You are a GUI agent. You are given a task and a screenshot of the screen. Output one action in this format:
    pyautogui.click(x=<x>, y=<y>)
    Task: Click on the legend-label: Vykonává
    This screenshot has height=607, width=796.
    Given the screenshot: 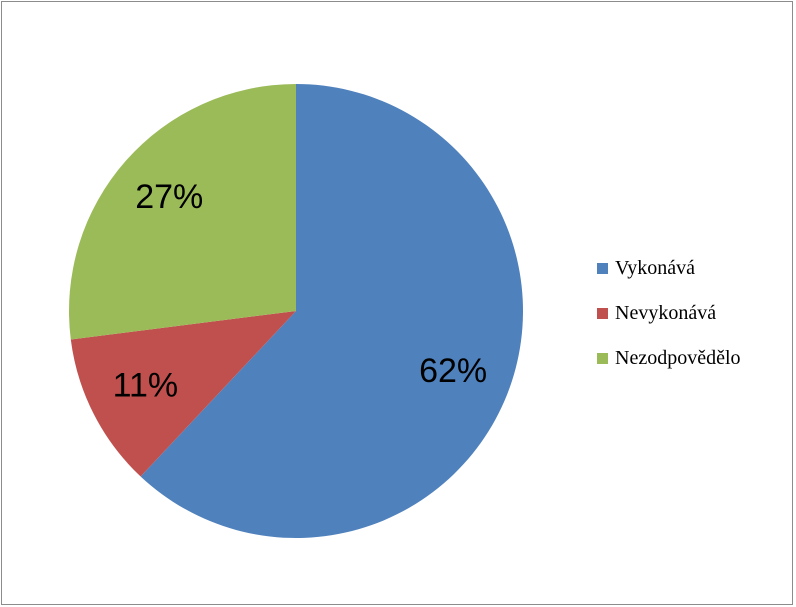 What is the action you would take?
    pyautogui.click(x=655, y=268)
    